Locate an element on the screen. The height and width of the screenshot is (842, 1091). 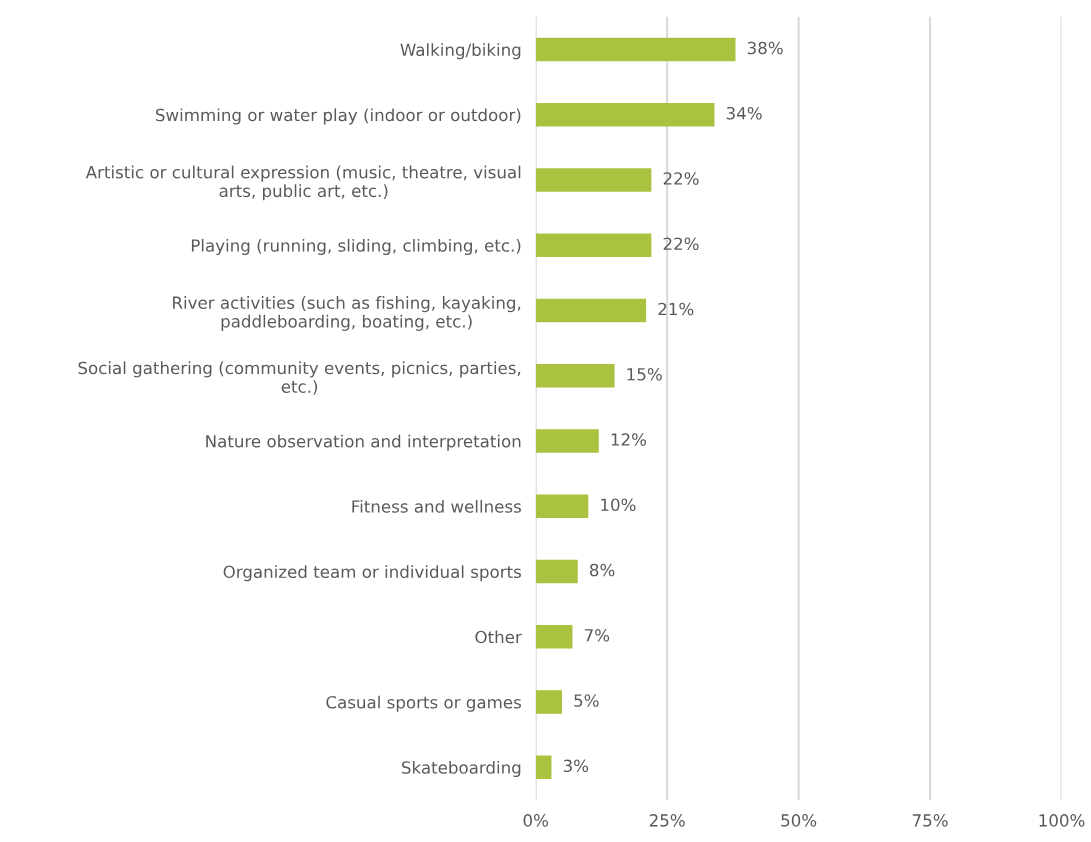
y-tick-label: Organized team or individual sports is located at coordinates (372, 573).